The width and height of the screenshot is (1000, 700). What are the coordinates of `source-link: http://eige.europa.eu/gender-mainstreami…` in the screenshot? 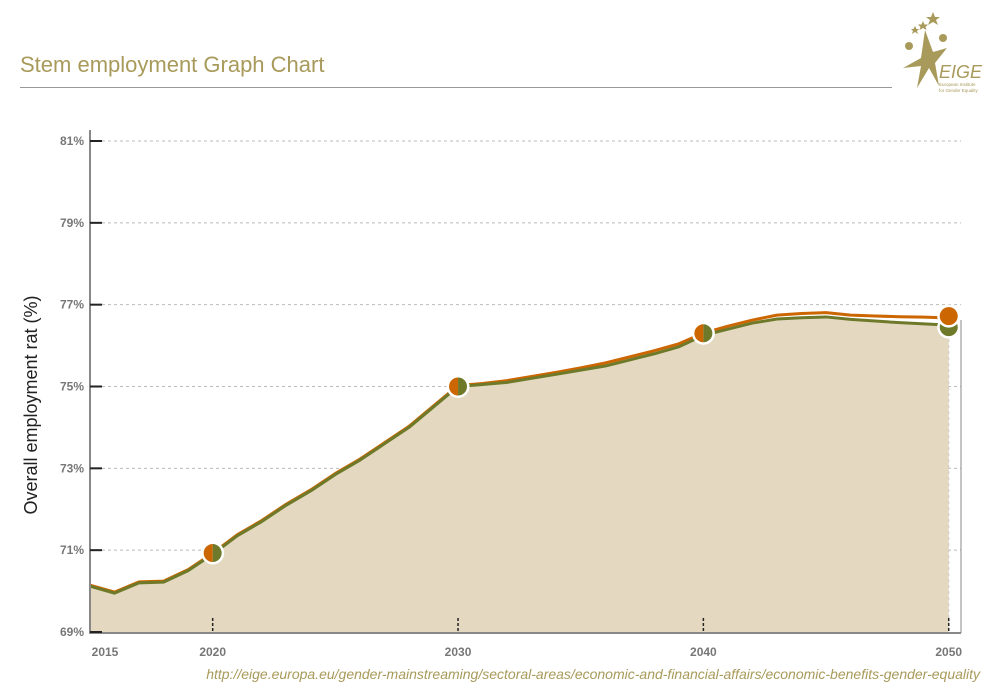 It's located at (593, 674).